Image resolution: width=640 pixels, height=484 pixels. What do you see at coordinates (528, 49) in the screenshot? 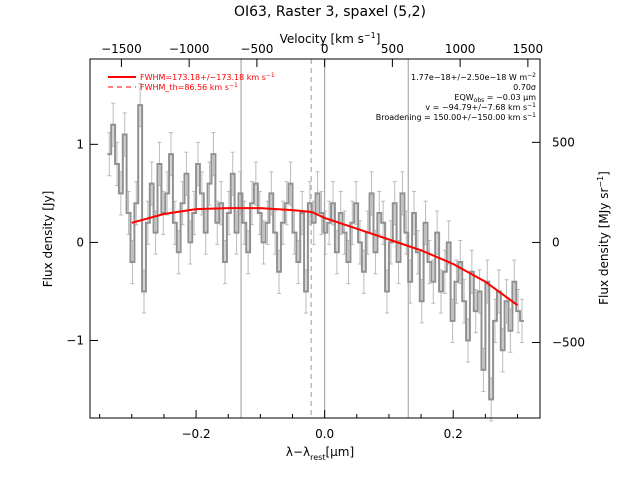
I see `top-tick-label: 1500` at bounding box center [528, 49].